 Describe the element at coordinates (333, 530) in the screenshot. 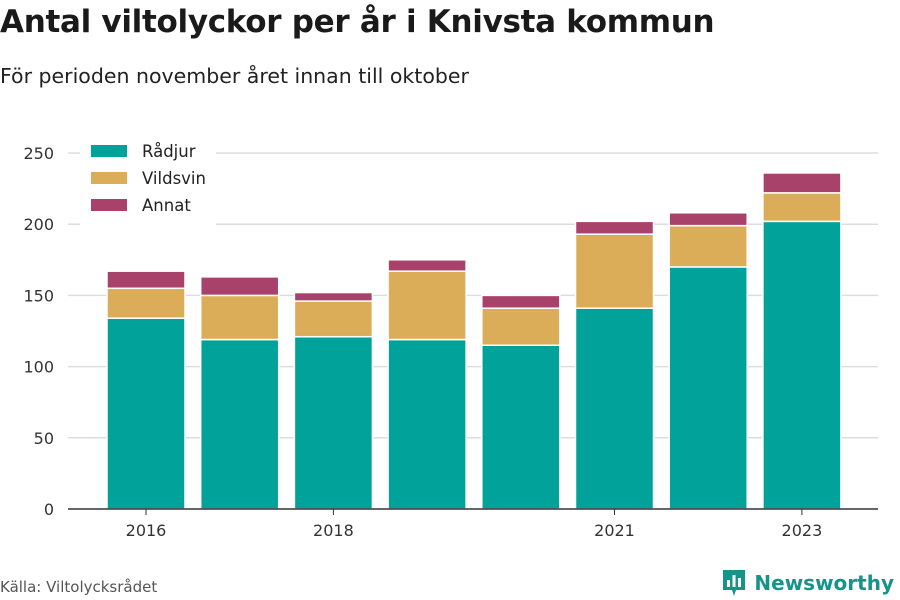

I see `x-tick-label: 2018` at that location.